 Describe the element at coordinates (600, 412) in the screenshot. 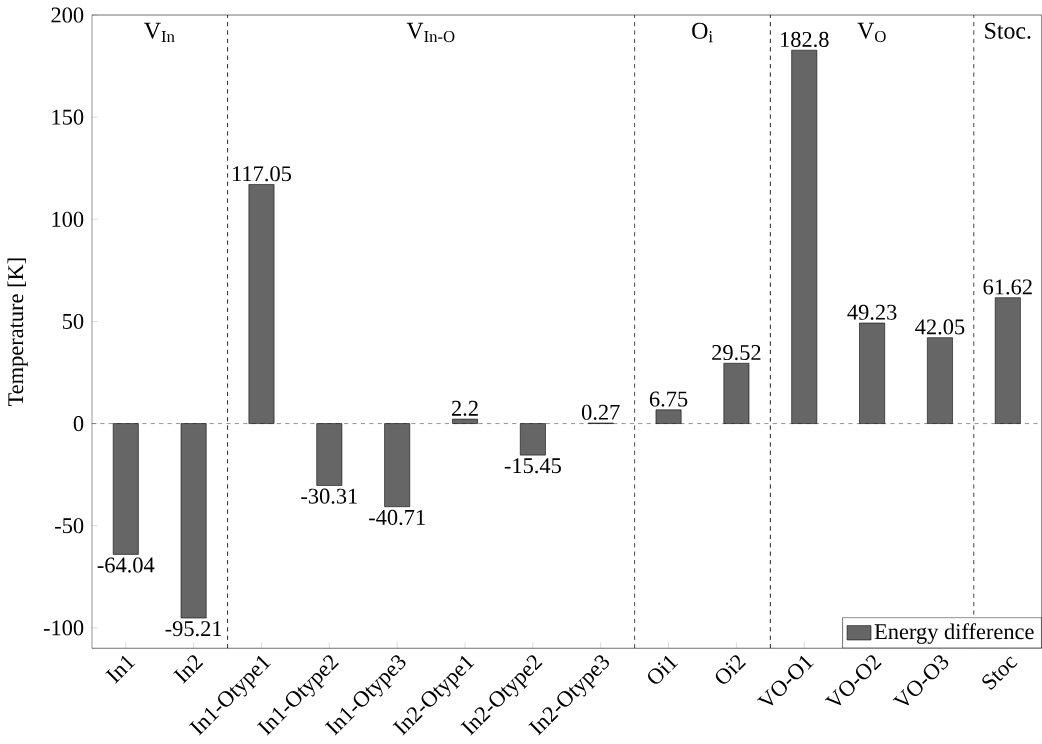

I see `data-label: 0.27` at that location.